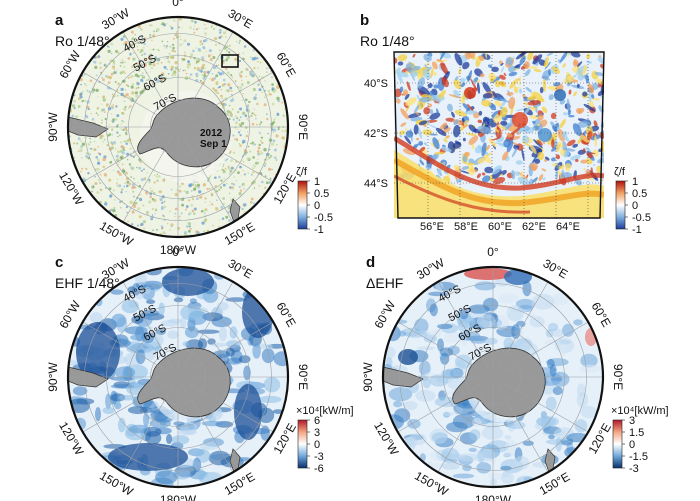 The image size is (700, 501). What do you see at coordinates (376, 184) in the screenshot?
I see `y-tick-label: 44°S` at bounding box center [376, 184].